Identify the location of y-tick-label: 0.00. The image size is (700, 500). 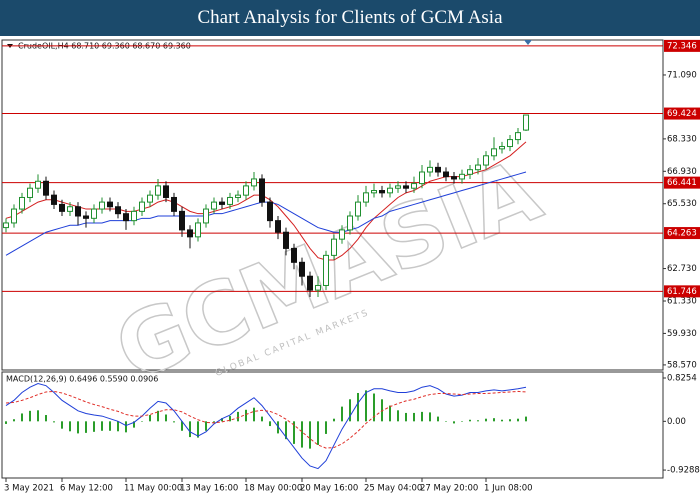
(676, 422).